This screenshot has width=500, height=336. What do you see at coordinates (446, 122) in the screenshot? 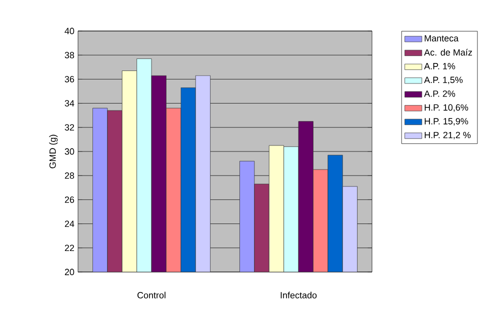
I see `legend-label: H.P. 15,9%` at bounding box center [446, 122].